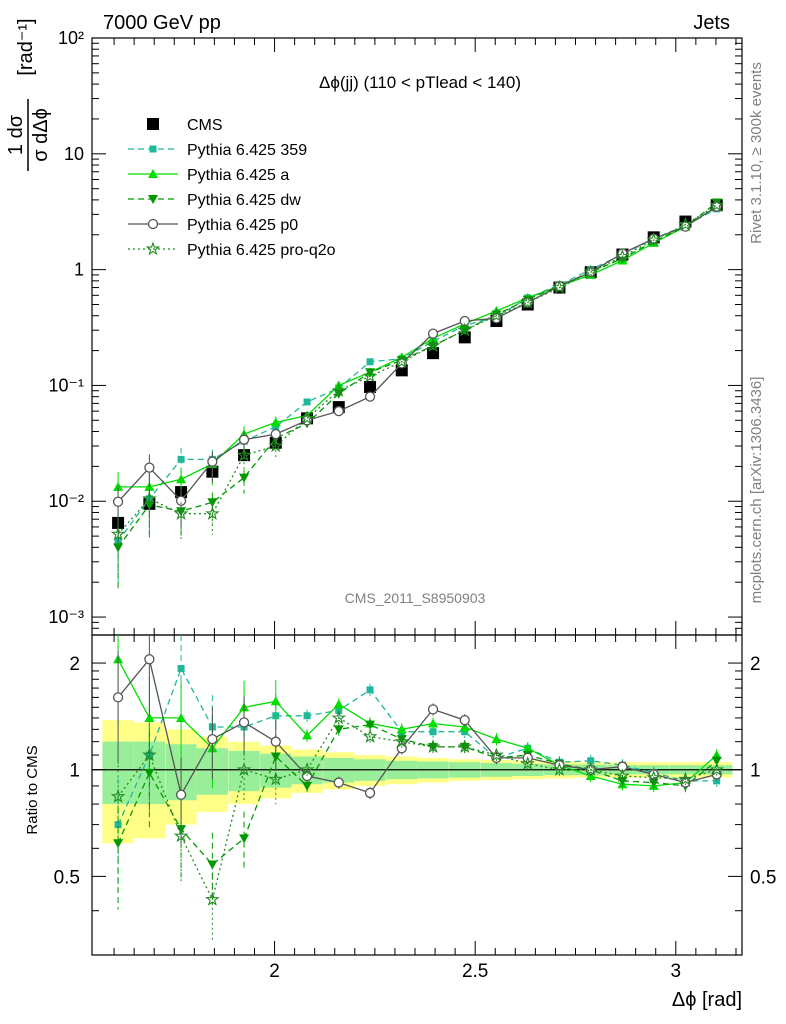  What do you see at coordinates (756, 490) in the screenshot?
I see `source-label: mcplots.cern.ch [arXiv:1306.3436]` at bounding box center [756, 490].